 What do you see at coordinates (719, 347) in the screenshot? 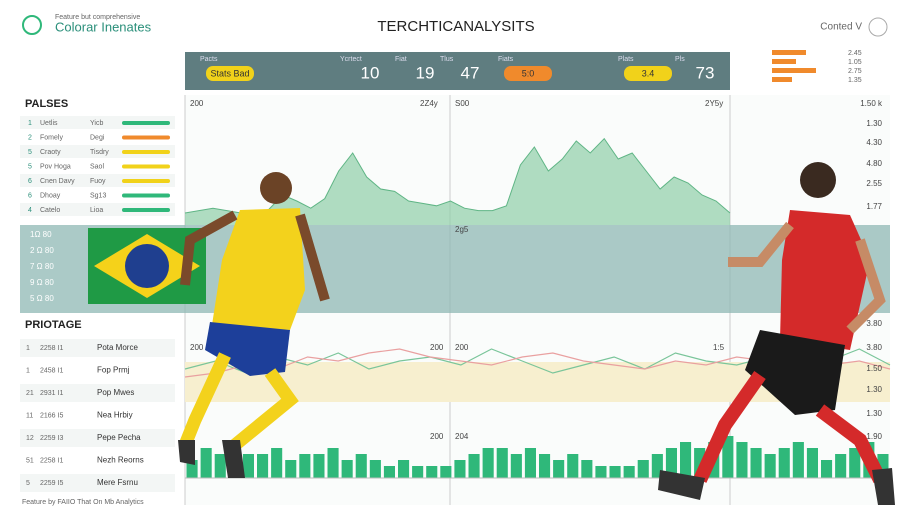
I see `chart-label: 1:5` at bounding box center [719, 347].